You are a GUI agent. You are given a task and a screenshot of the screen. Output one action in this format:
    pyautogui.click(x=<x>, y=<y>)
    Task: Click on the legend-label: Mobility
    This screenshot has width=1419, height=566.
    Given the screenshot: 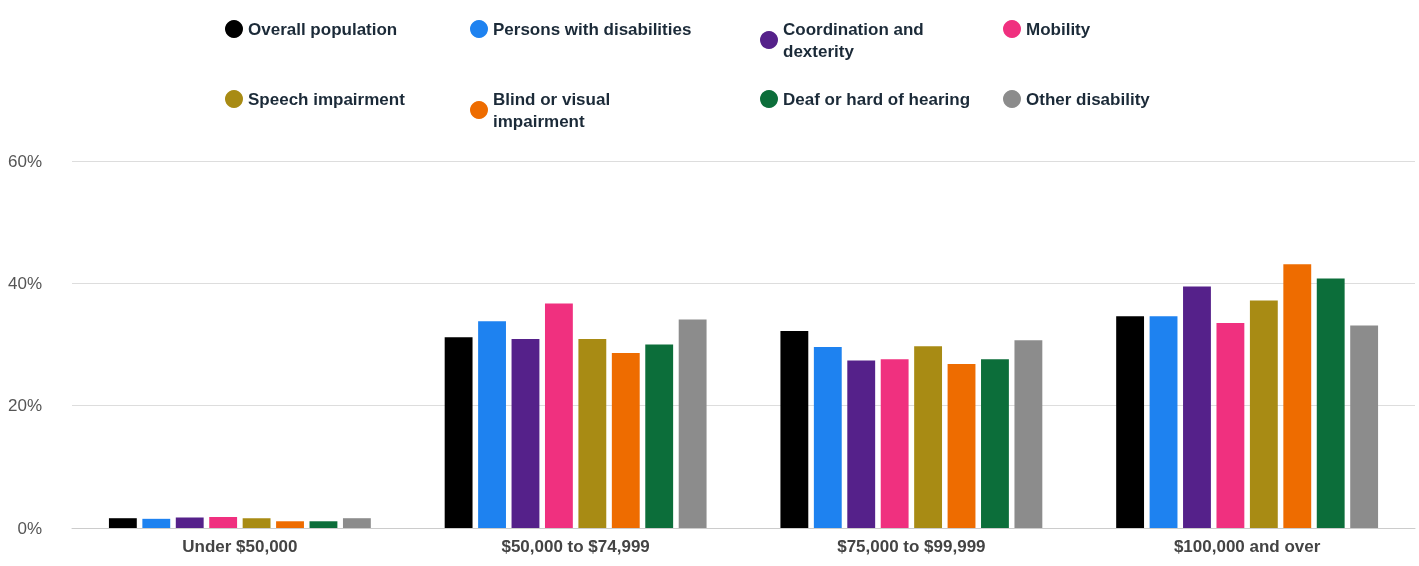 What is the action you would take?
    pyautogui.click(x=1058, y=29)
    